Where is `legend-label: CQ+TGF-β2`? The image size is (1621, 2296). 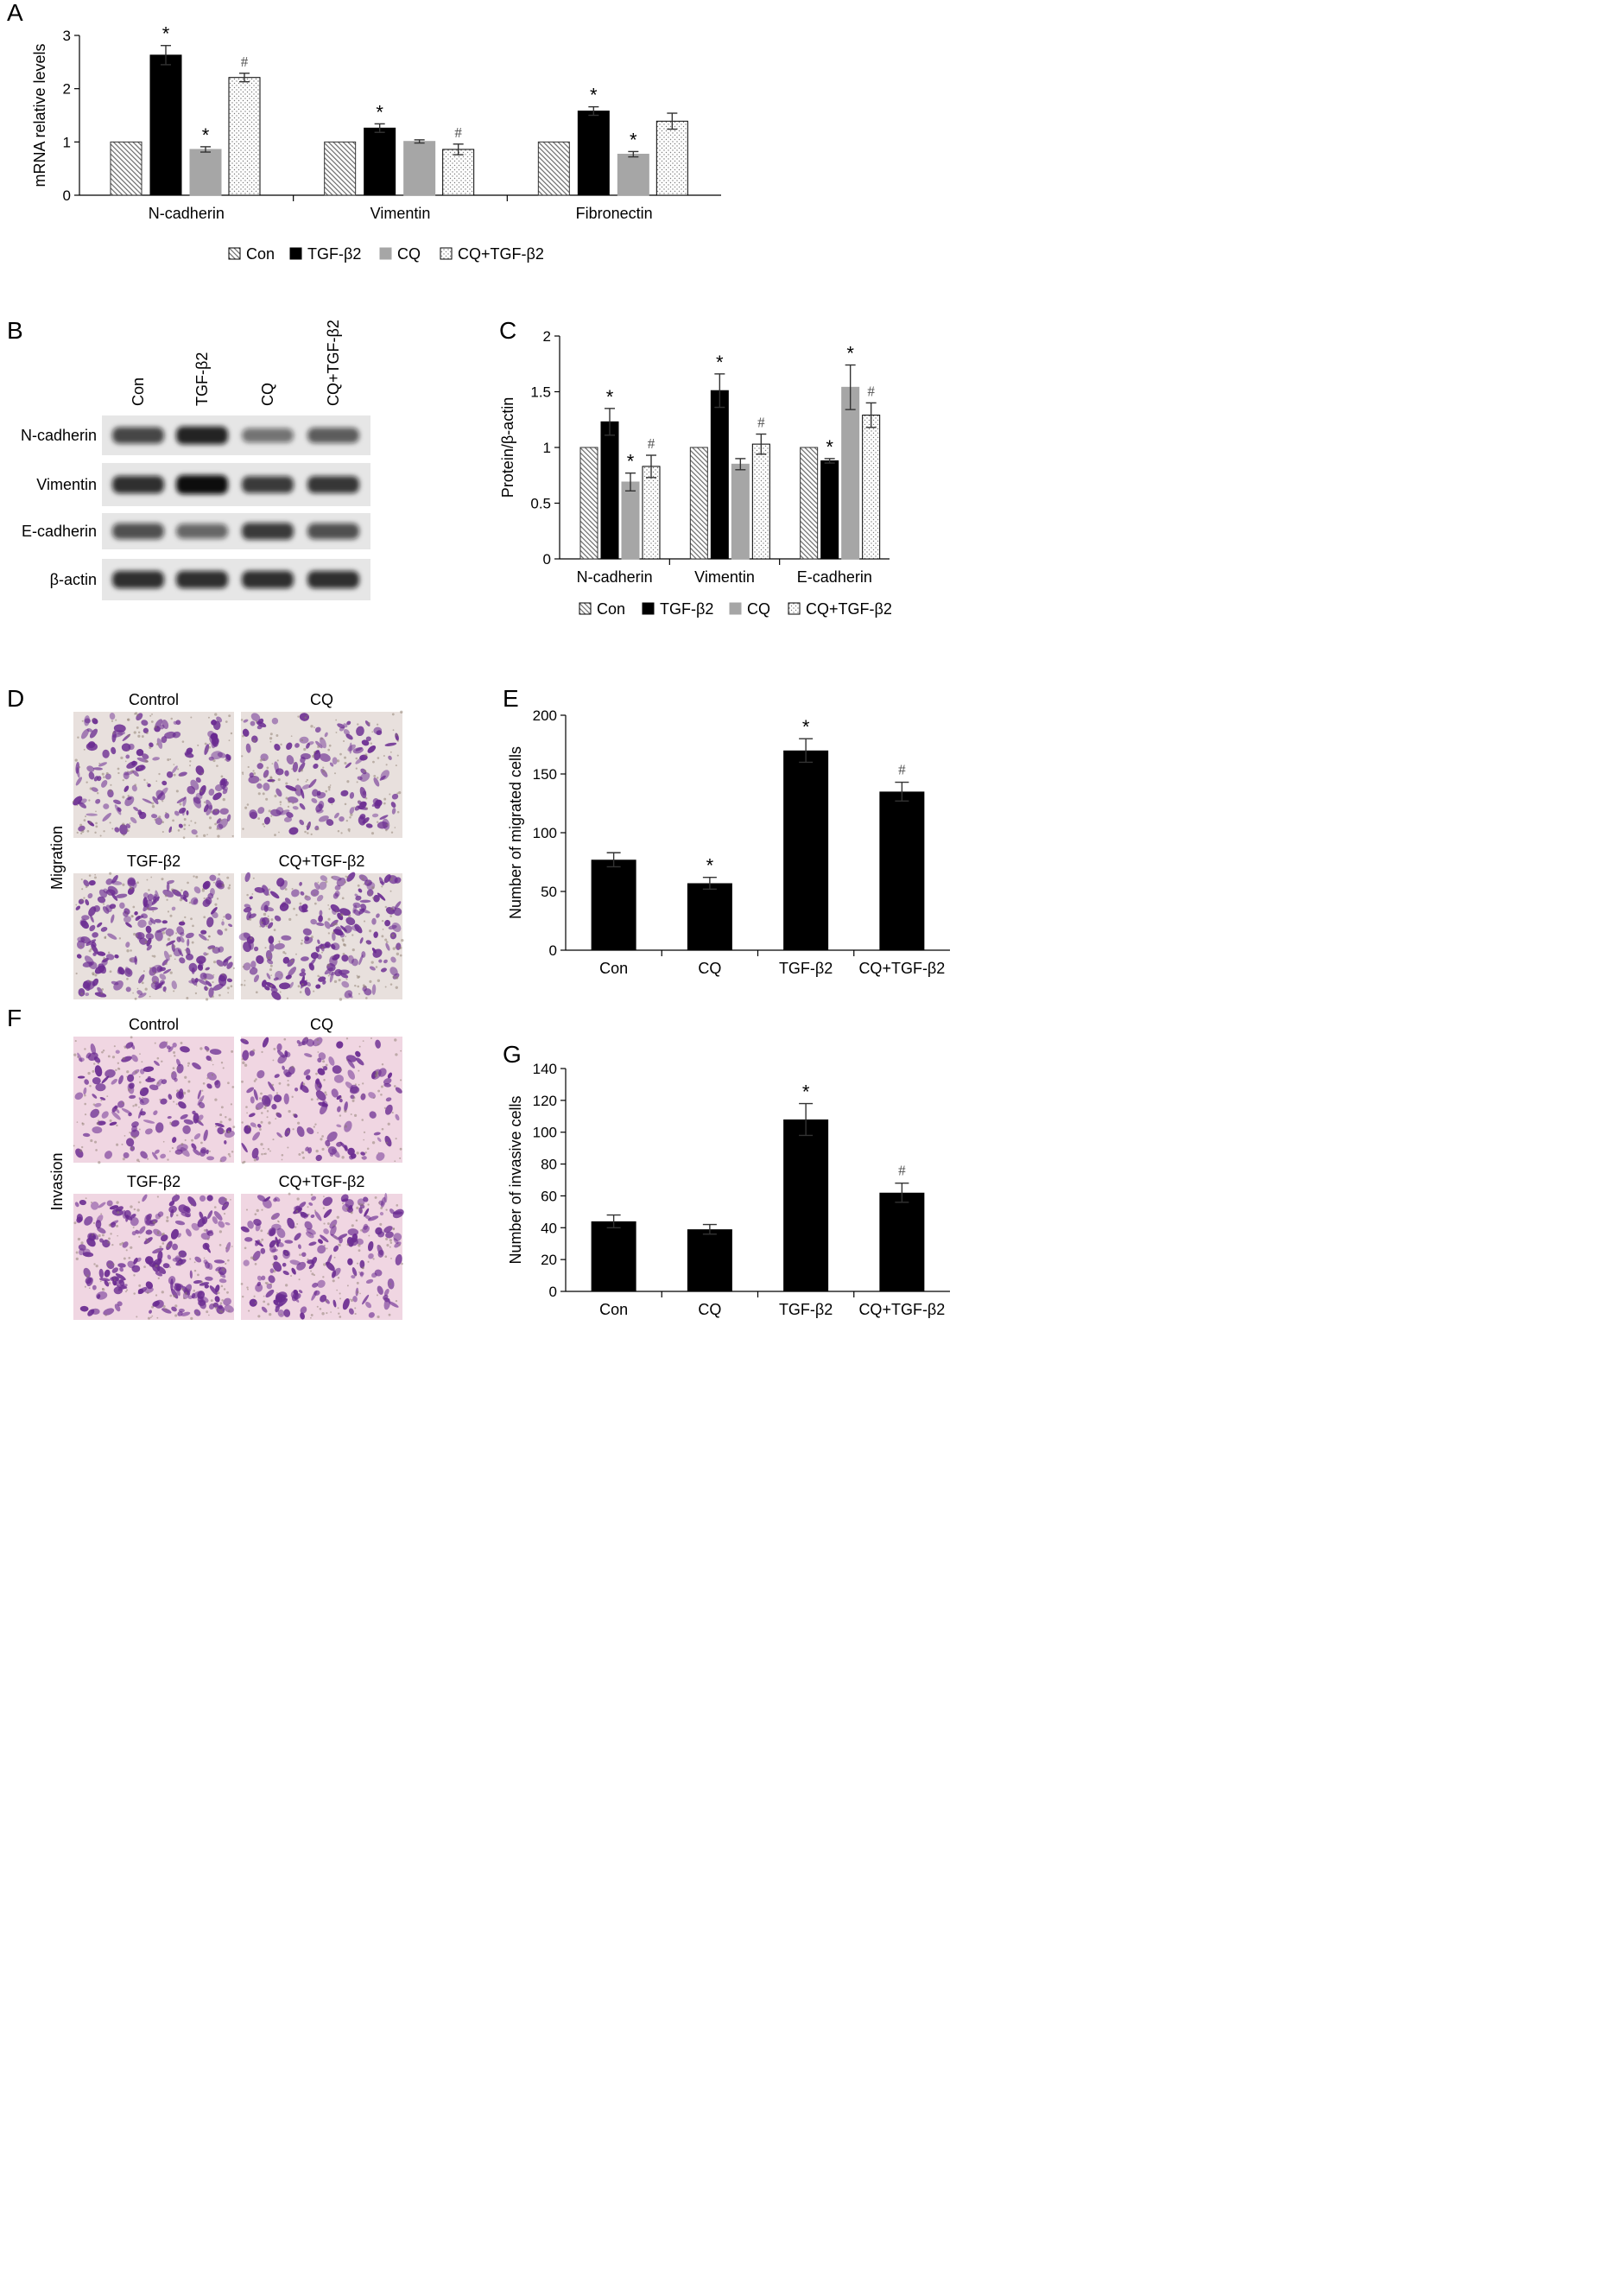
legend-label: CQ+TGF-β2 is located at coordinates (849, 609).